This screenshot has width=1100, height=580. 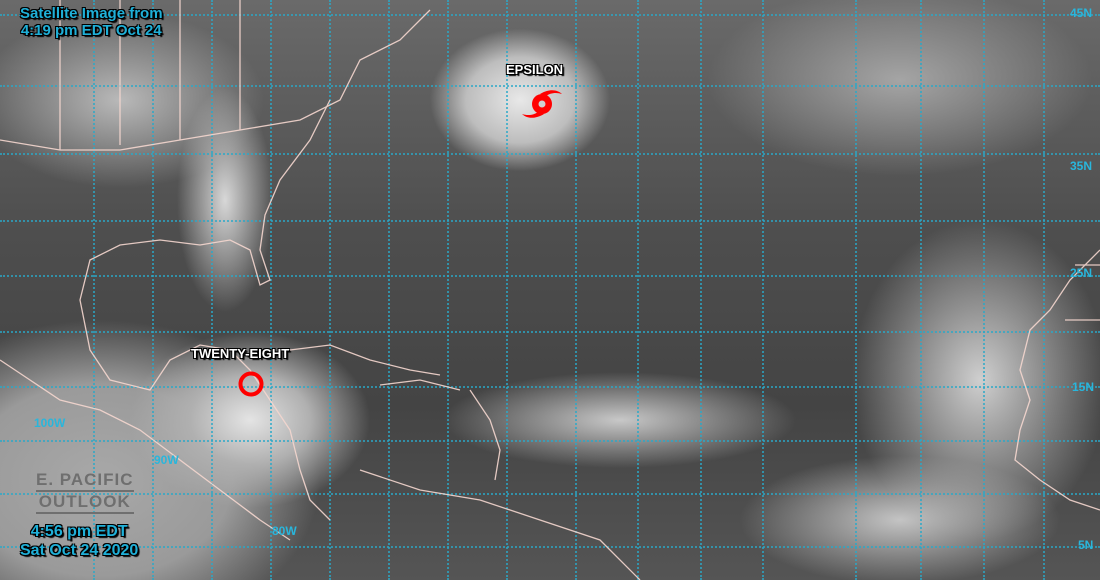 I want to click on caption-line: 4:19 pm EDT Oct 24, so click(x=91, y=30).